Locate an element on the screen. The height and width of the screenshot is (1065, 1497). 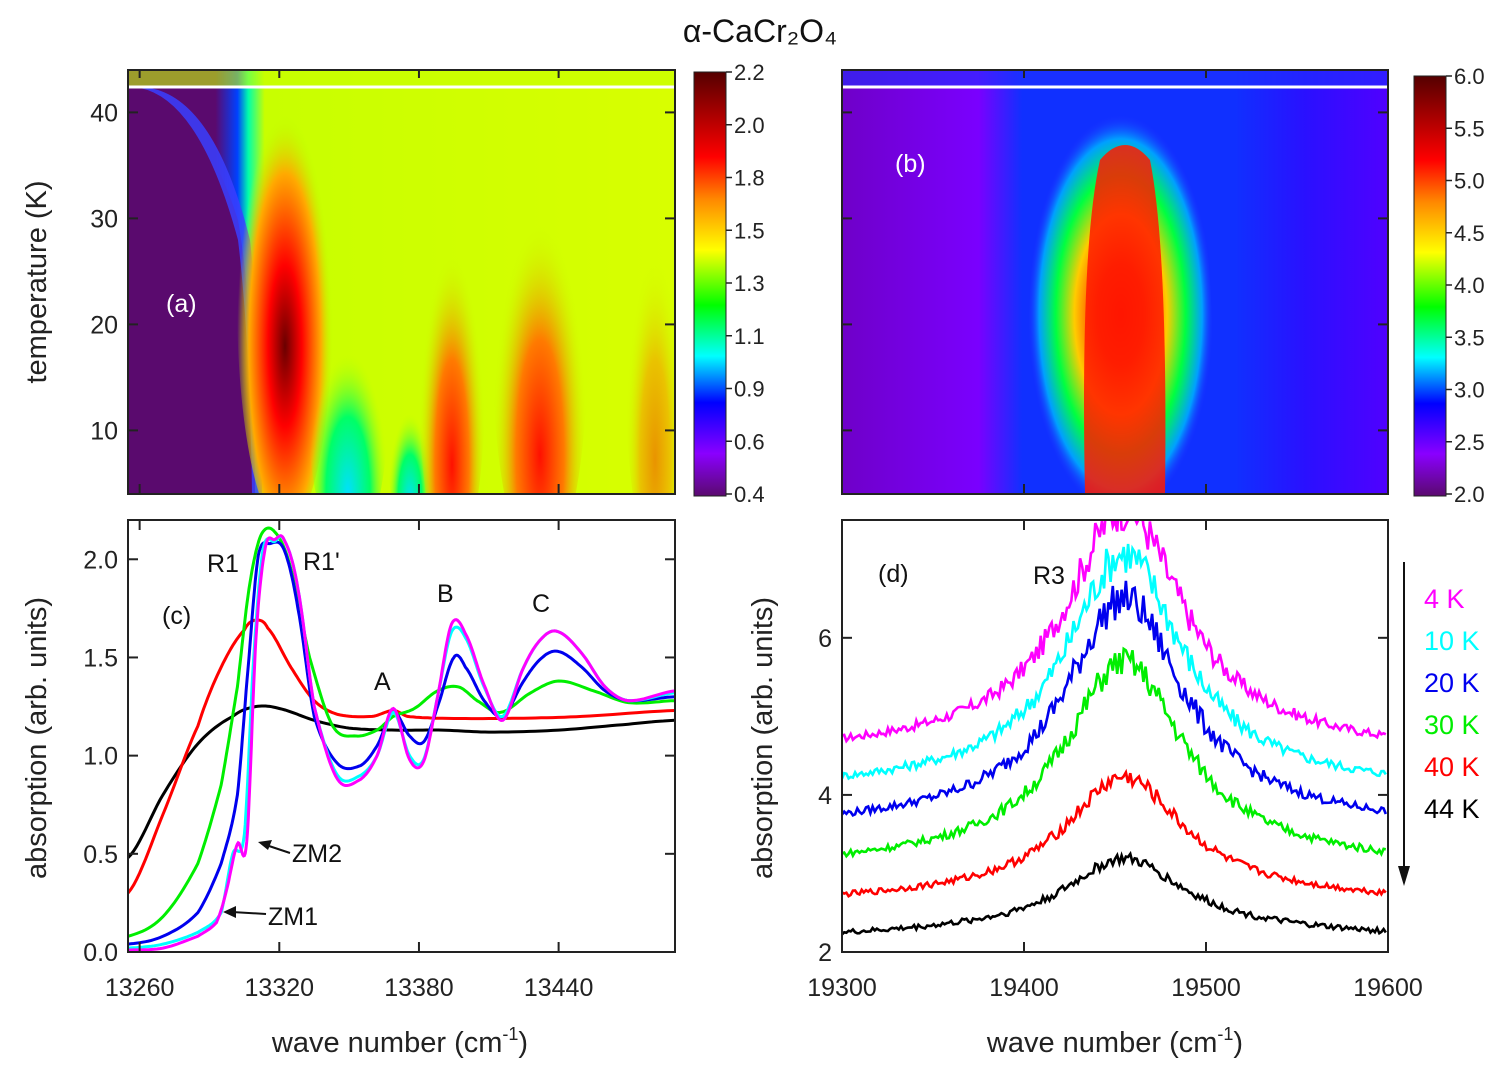
colorbar-tick-label: 0.4 is located at coordinates (749, 494).